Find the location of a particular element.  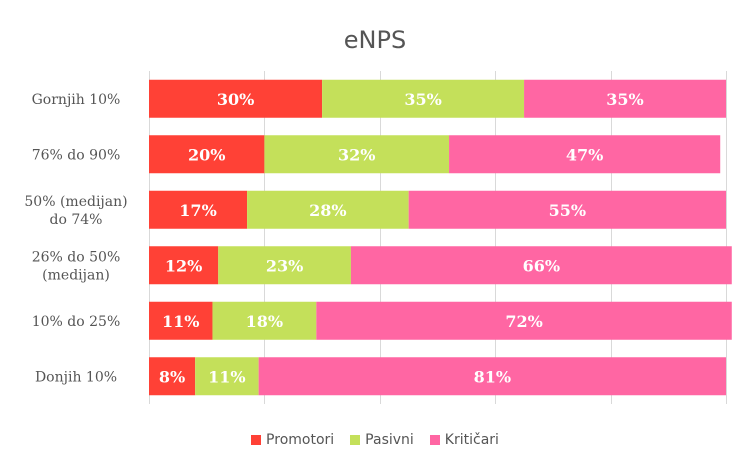

data-label: 72% is located at coordinates (523, 321).